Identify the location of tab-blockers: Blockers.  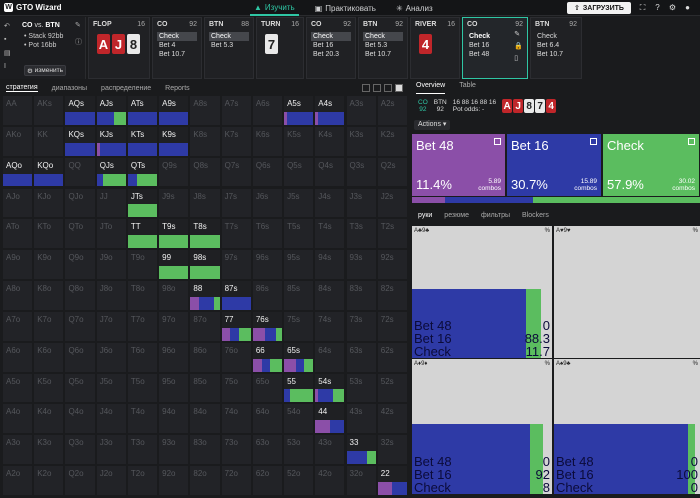
(535, 215).